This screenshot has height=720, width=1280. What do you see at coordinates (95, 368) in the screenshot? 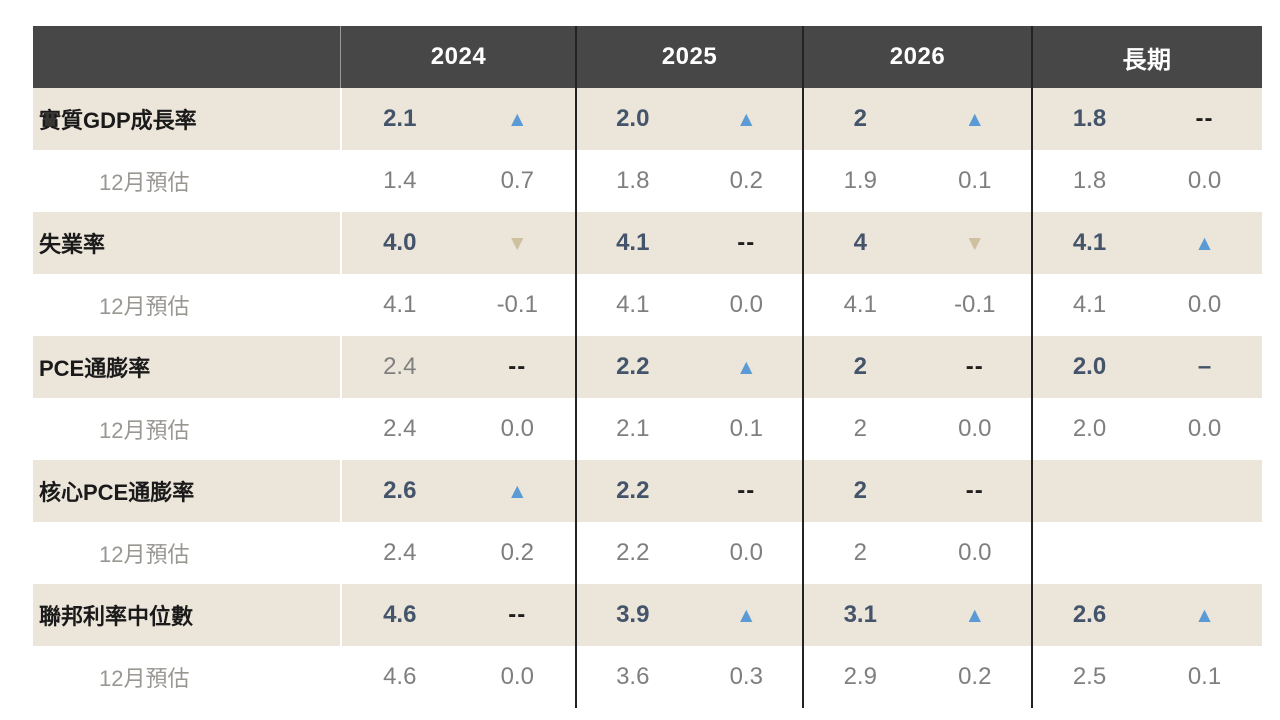
I see `row-label: PCE通膨率` at bounding box center [95, 368].